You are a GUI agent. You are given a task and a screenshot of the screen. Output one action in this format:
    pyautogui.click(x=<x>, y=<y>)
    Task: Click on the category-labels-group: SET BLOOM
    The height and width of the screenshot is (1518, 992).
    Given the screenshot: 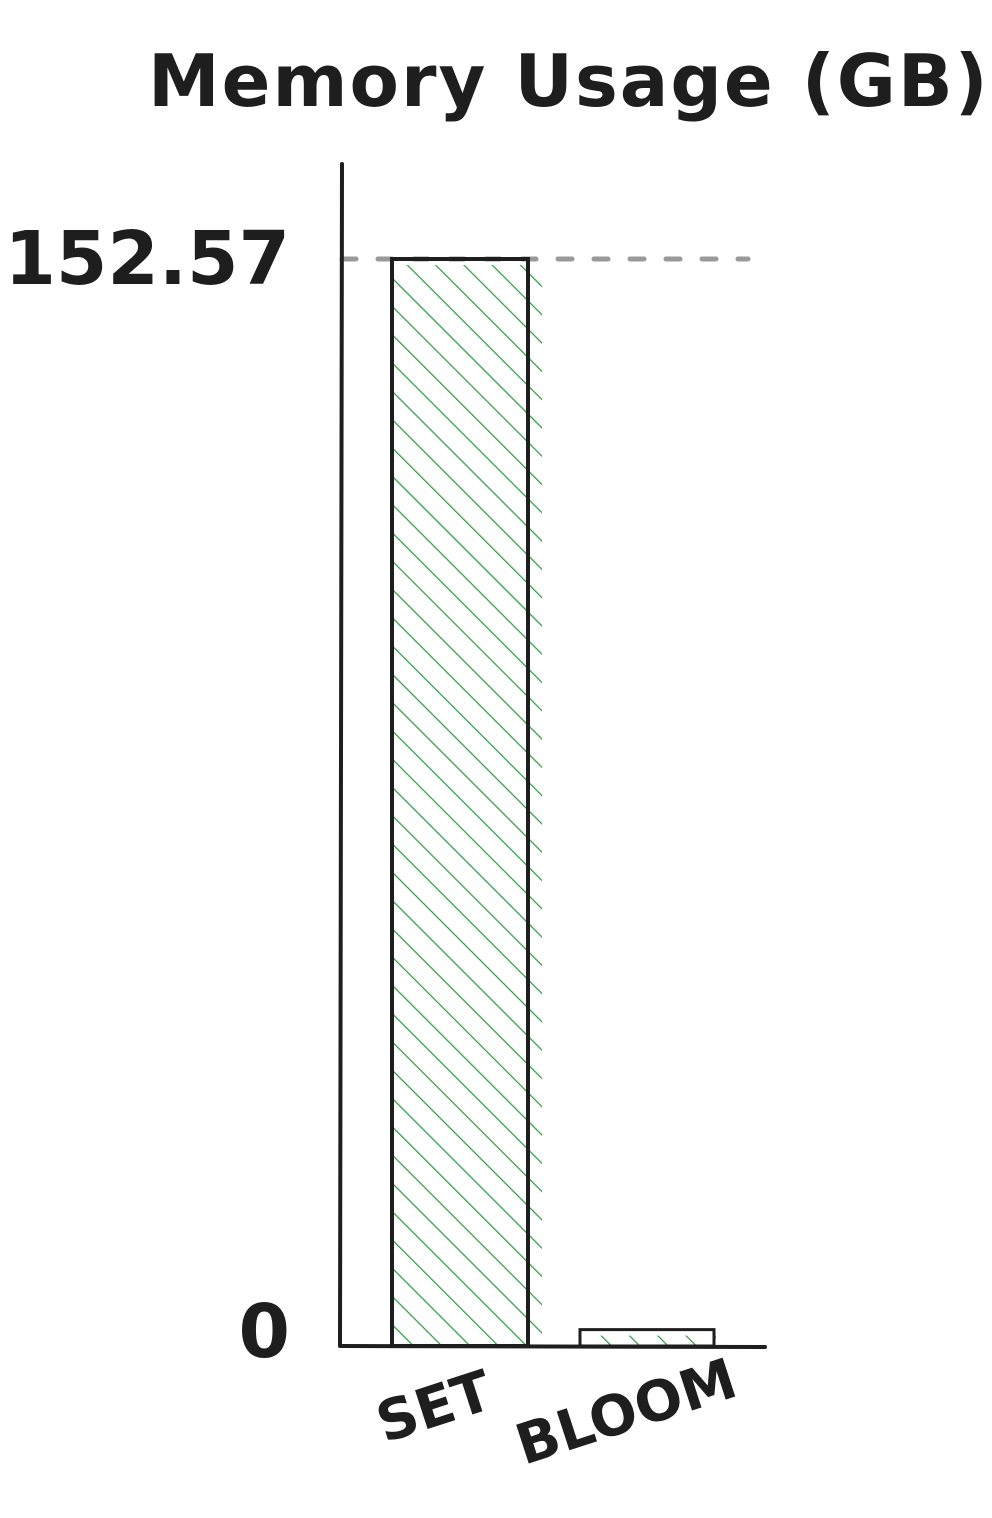 What is the action you would take?
    pyautogui.click(x=557, y=1412)
    